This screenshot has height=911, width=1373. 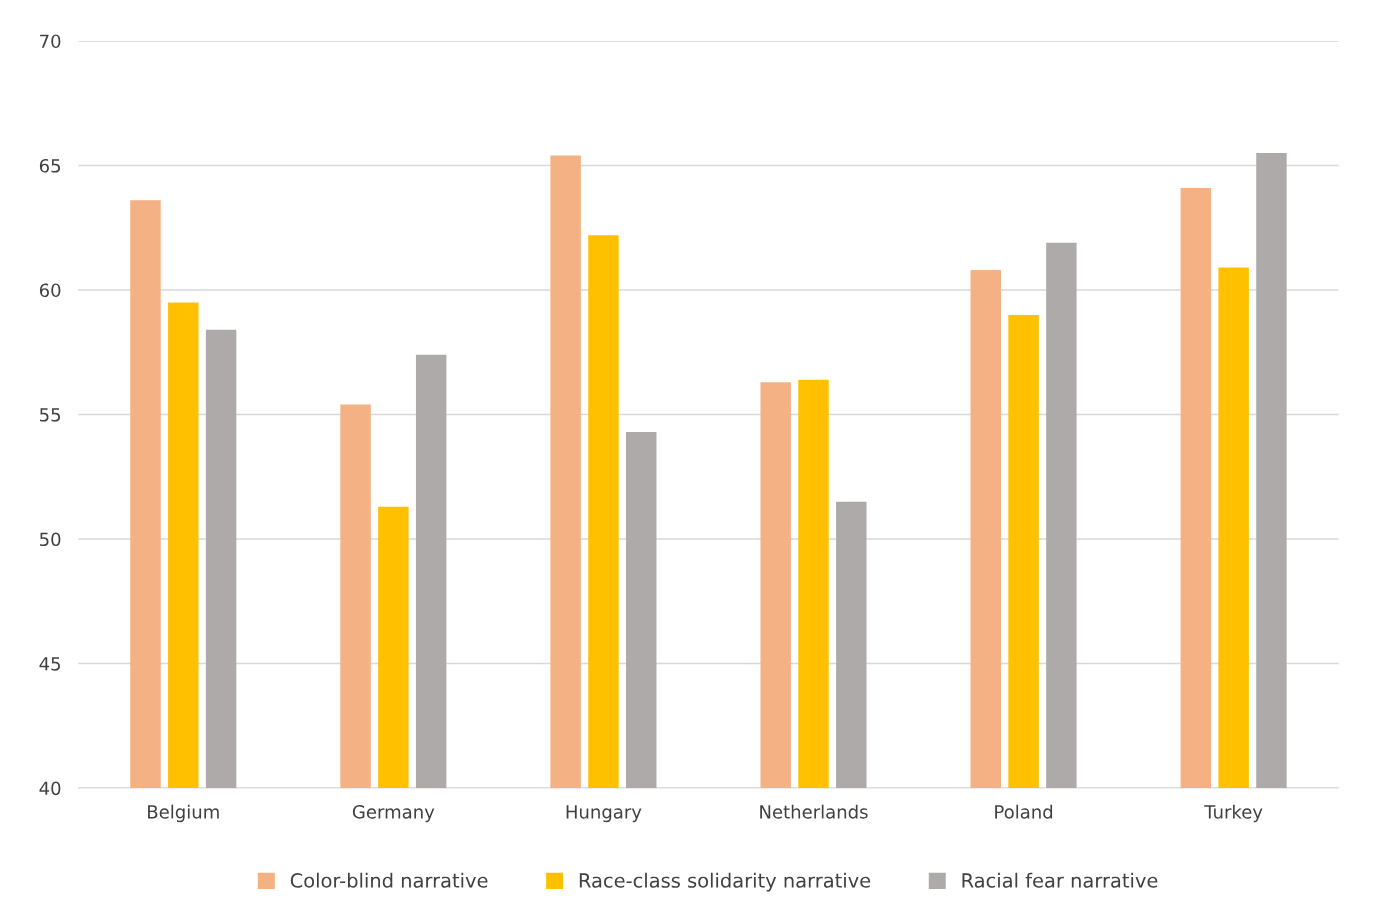 I want to click on y-tick-label: 55, so click(x=50, y=415).